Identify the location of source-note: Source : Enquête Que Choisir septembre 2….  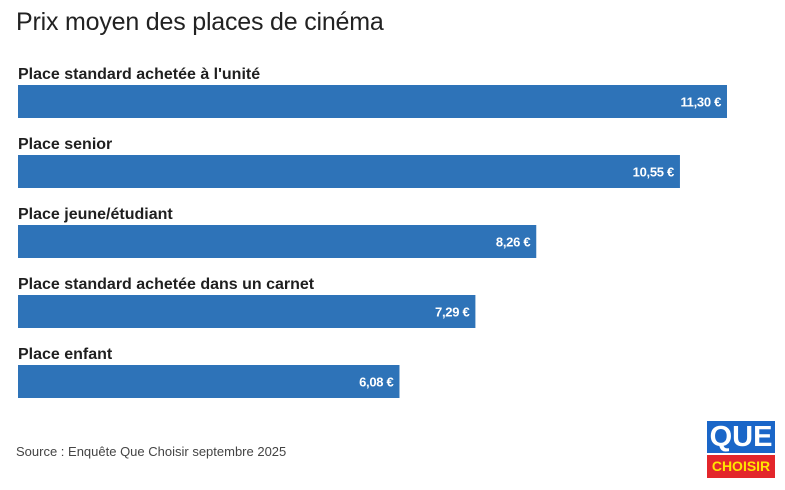
(151, 451).